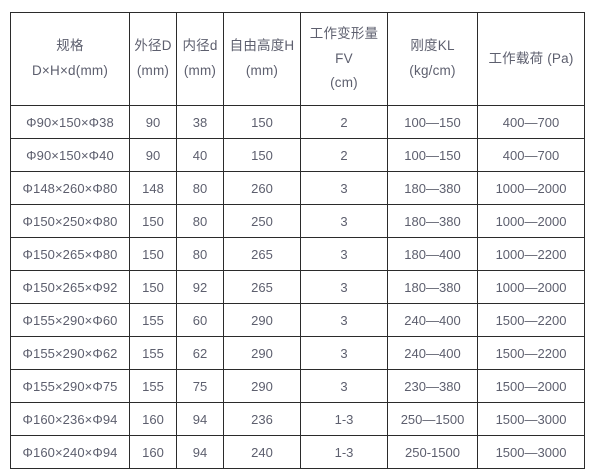 Image resolution: width=600 pixels, height=471 pixels. I want to click on cell-spec: Φ160×240×Φ94, so click(70, 452).